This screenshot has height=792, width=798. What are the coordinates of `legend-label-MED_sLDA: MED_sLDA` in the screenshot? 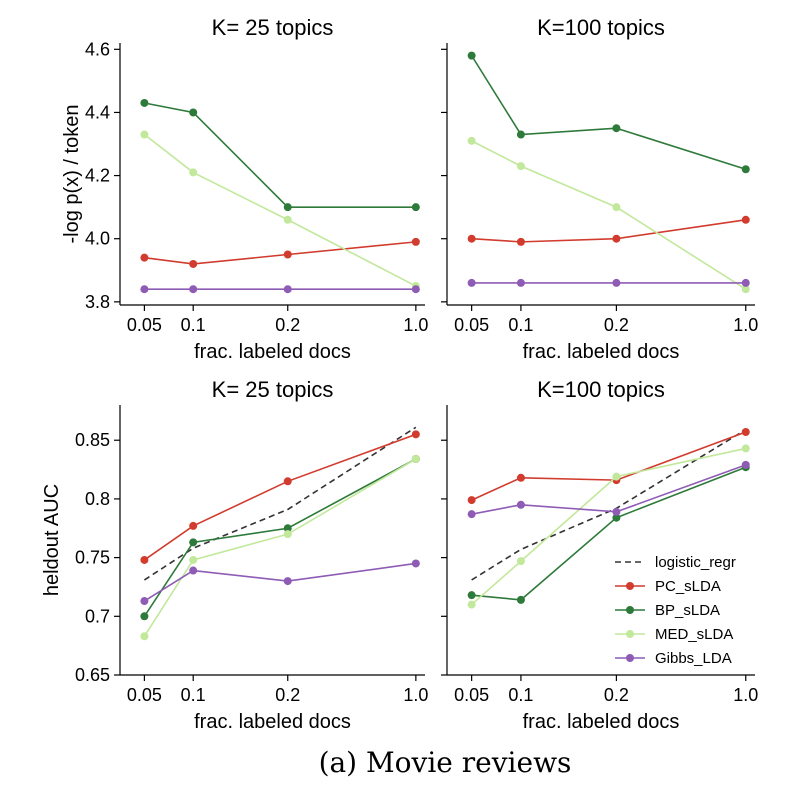 It's located at (694, 634).